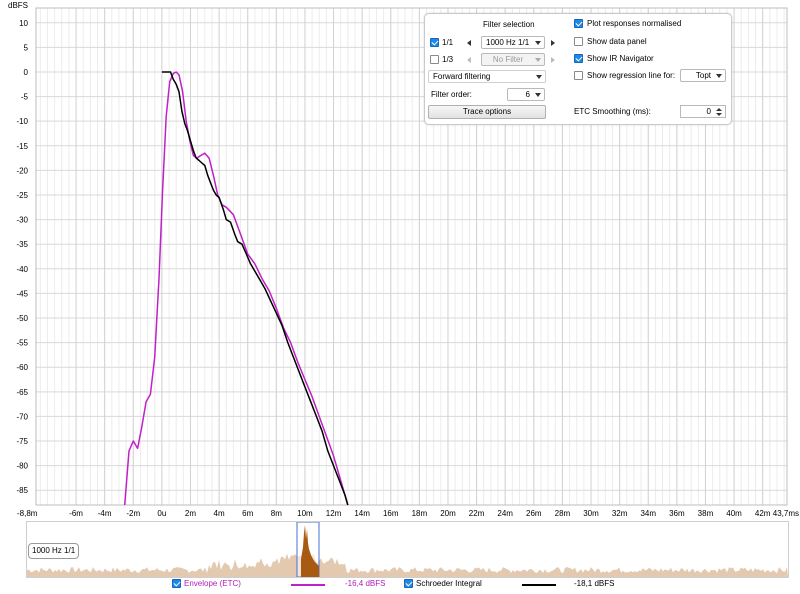  I want to click on show-ir-navigator-checkbox, so click(578, 58).